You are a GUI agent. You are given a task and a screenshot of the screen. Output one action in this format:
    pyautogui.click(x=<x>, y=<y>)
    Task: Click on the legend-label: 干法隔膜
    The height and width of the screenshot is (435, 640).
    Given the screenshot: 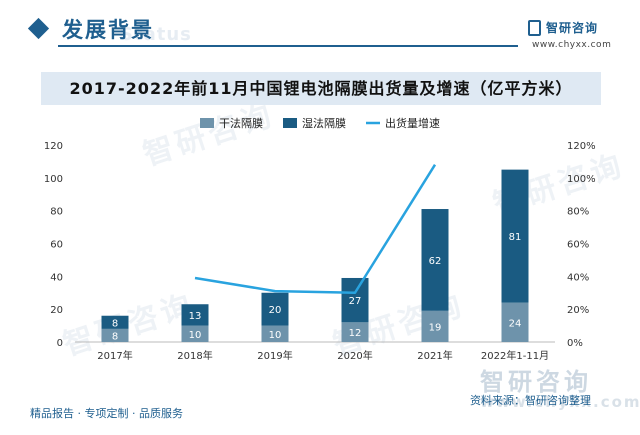 What is the action you would take?
    pyautogui.click(x=241, y=123)
    